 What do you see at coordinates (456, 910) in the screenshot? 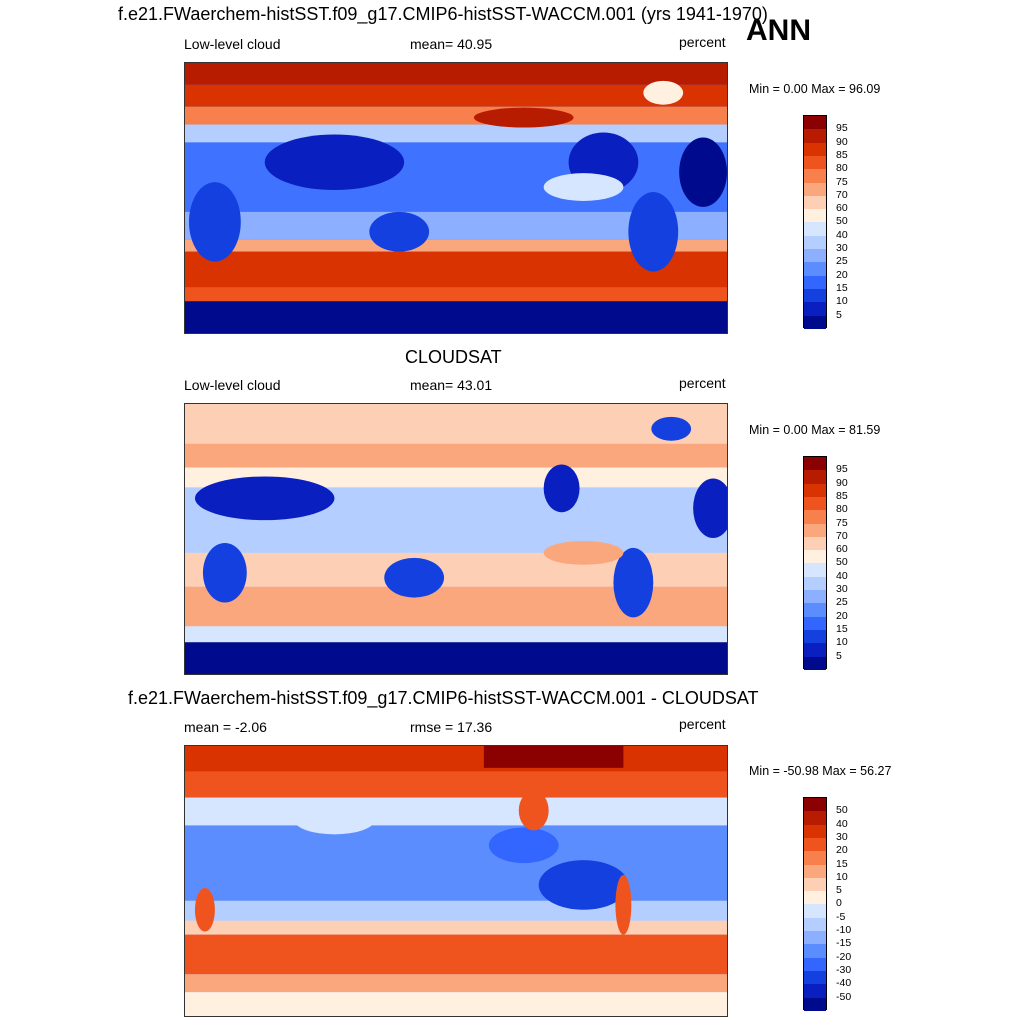
I see `band-subtropics-s` at bounding box center [456, 910].